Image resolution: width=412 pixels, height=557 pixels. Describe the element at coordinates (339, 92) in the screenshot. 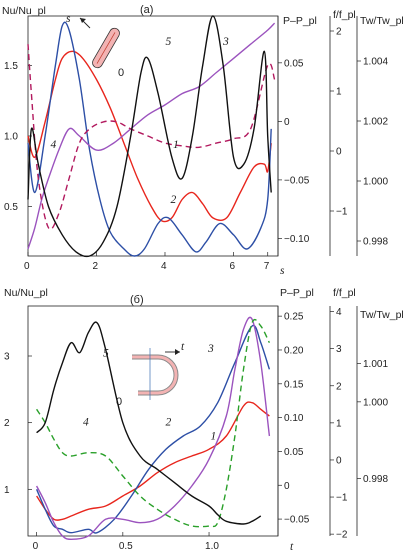

I see `panel-a-y_r2-tick-label: 1` at that location.